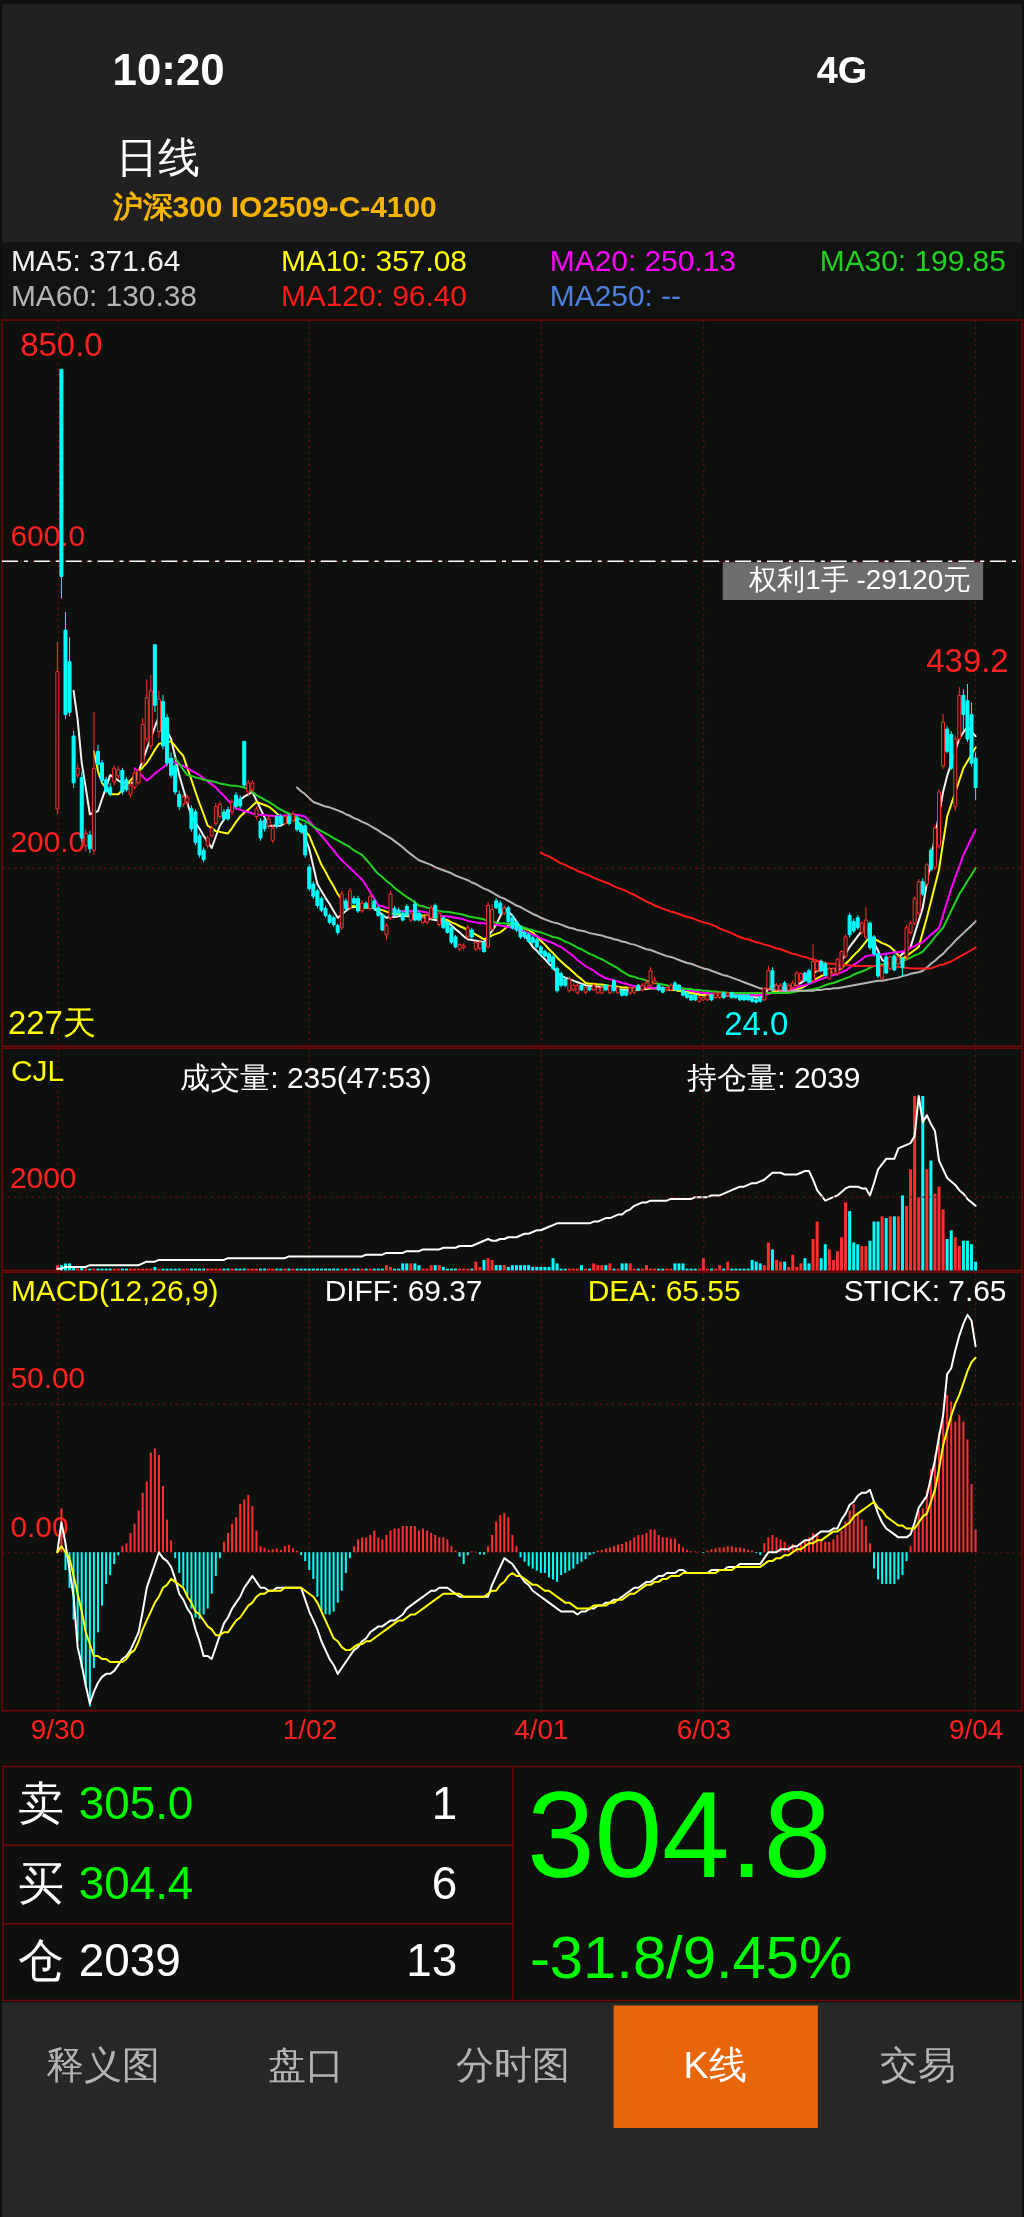 This screenshot has height=2217, width=1024. What do you see at coordinates (136, 1883) in the screenshot?
I see `text: 304.4` at bounding box center [136, 1883].